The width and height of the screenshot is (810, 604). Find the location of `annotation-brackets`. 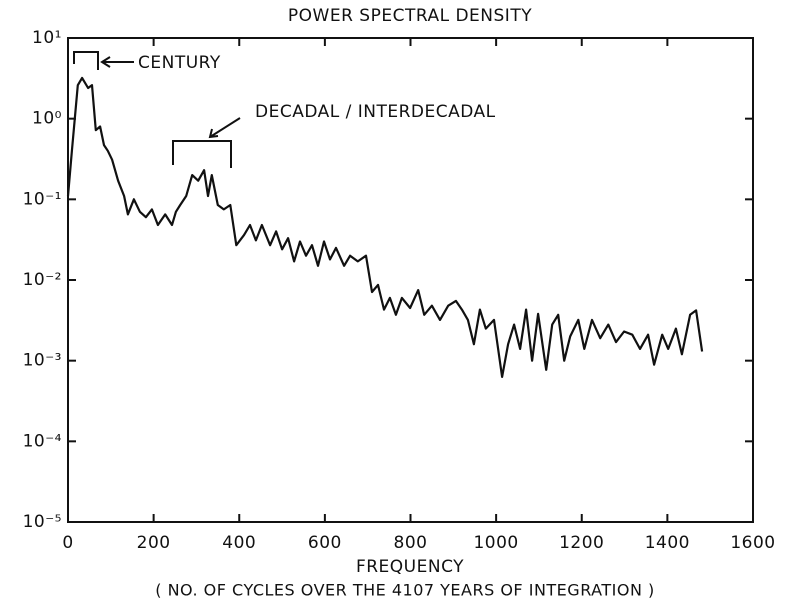

annotation-brackets is located at coordinates (157, 109).